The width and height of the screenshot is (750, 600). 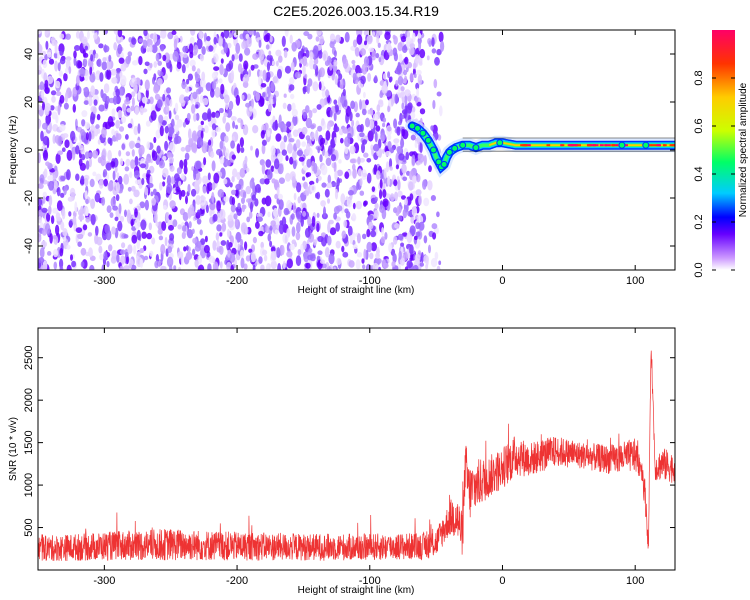 I want to click on snr-y-tick-label: 2500, so click(x=29, y=357).